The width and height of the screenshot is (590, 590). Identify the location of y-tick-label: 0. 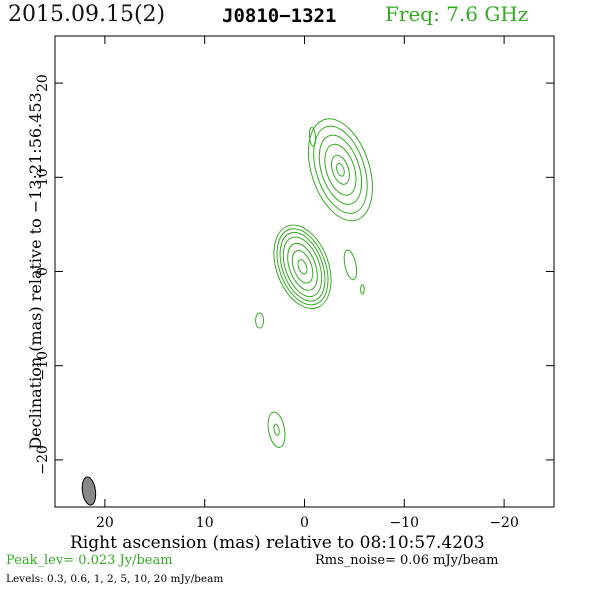
(43, 271).